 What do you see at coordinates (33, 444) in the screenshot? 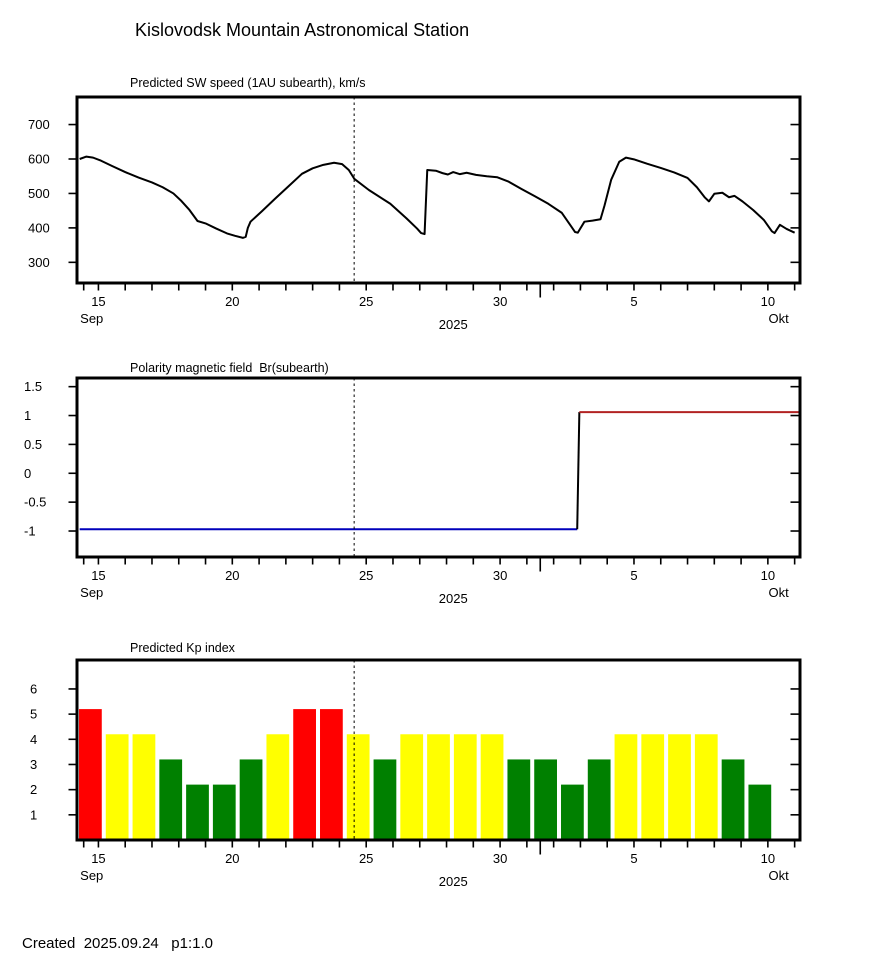
I see `svg-text: 0.5` at bounding box center [33, 444].